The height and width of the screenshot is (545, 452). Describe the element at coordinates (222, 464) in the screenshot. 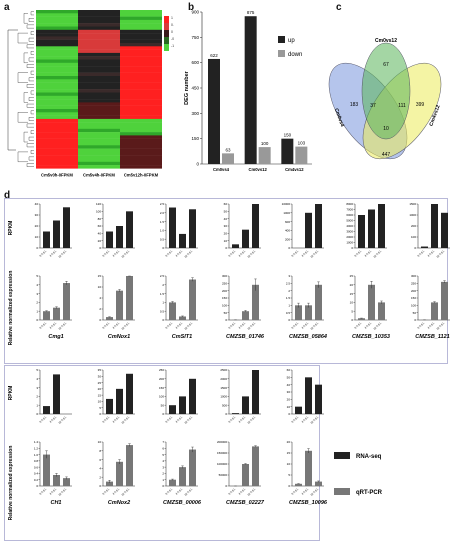

I see `mini-y-tick-label: 100000` at that location.